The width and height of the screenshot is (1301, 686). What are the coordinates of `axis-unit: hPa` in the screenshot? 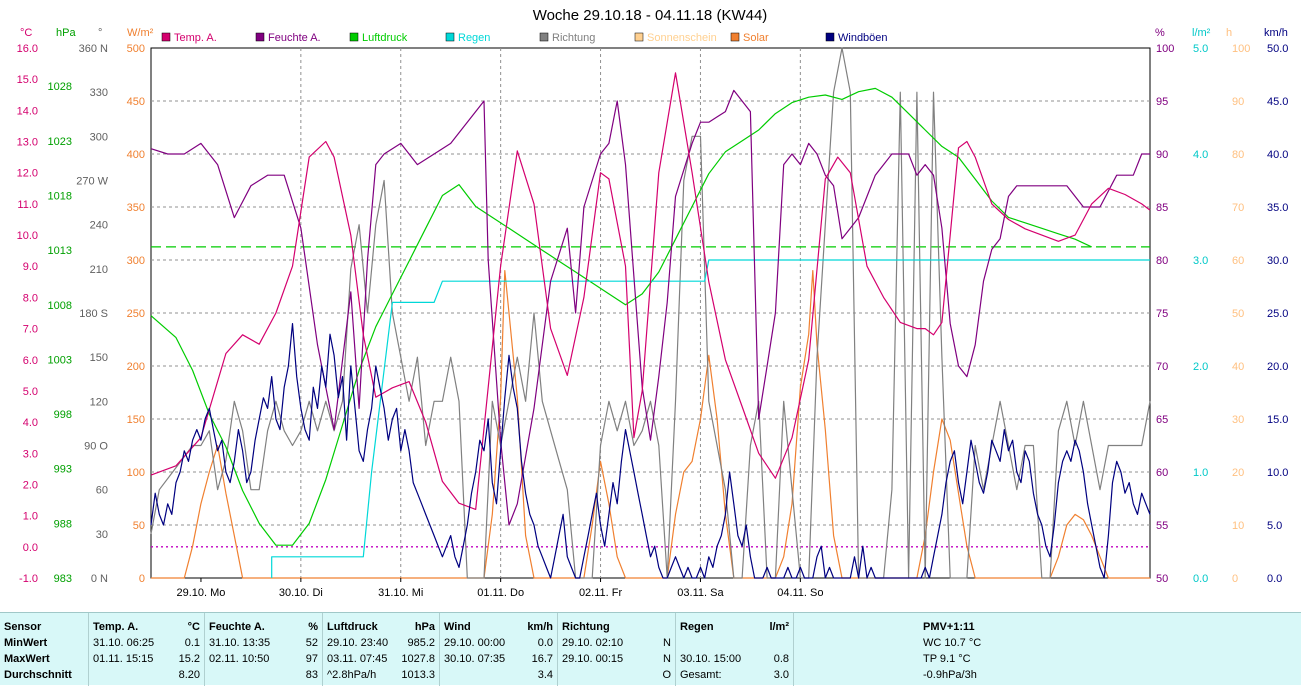 It's located at (66, 33).